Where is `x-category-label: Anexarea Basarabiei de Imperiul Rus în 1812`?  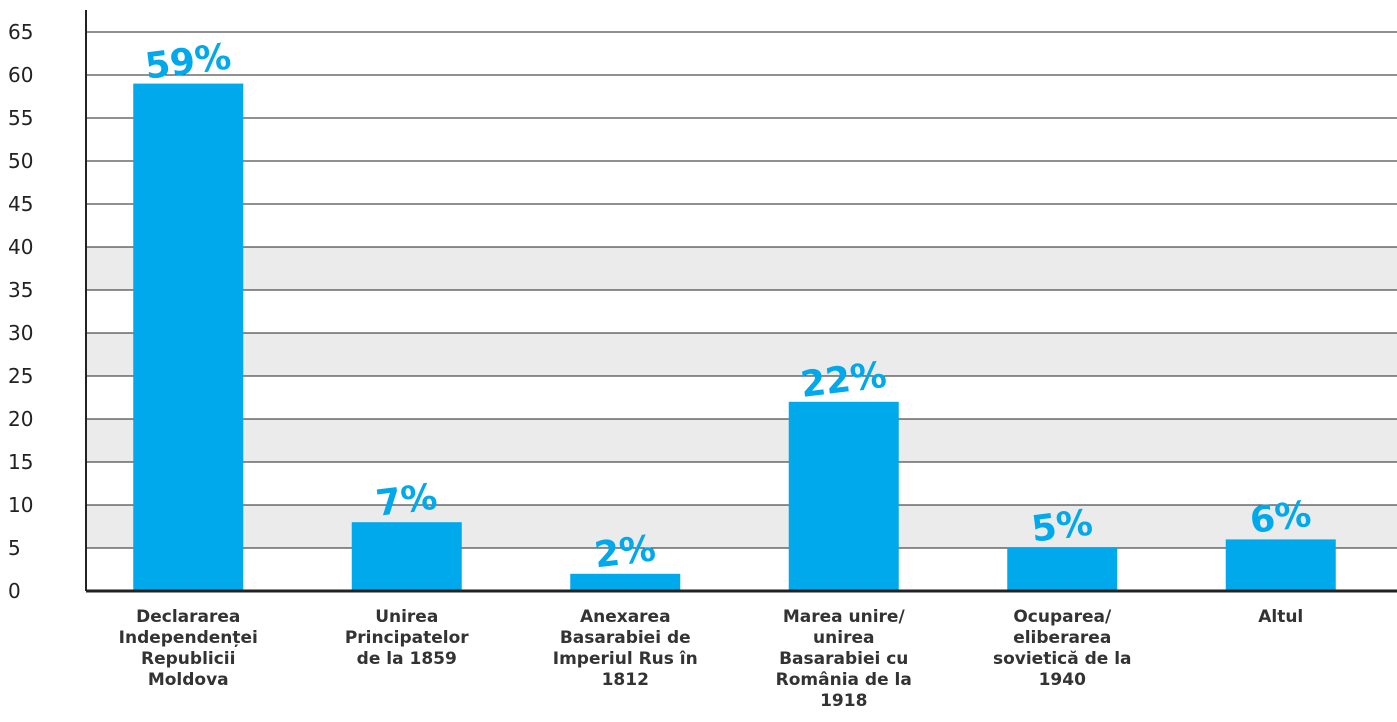
x-category-label: Anexarea Basarabiei de Imperiul Rus în 1812 is located at coordinates (625, 648).